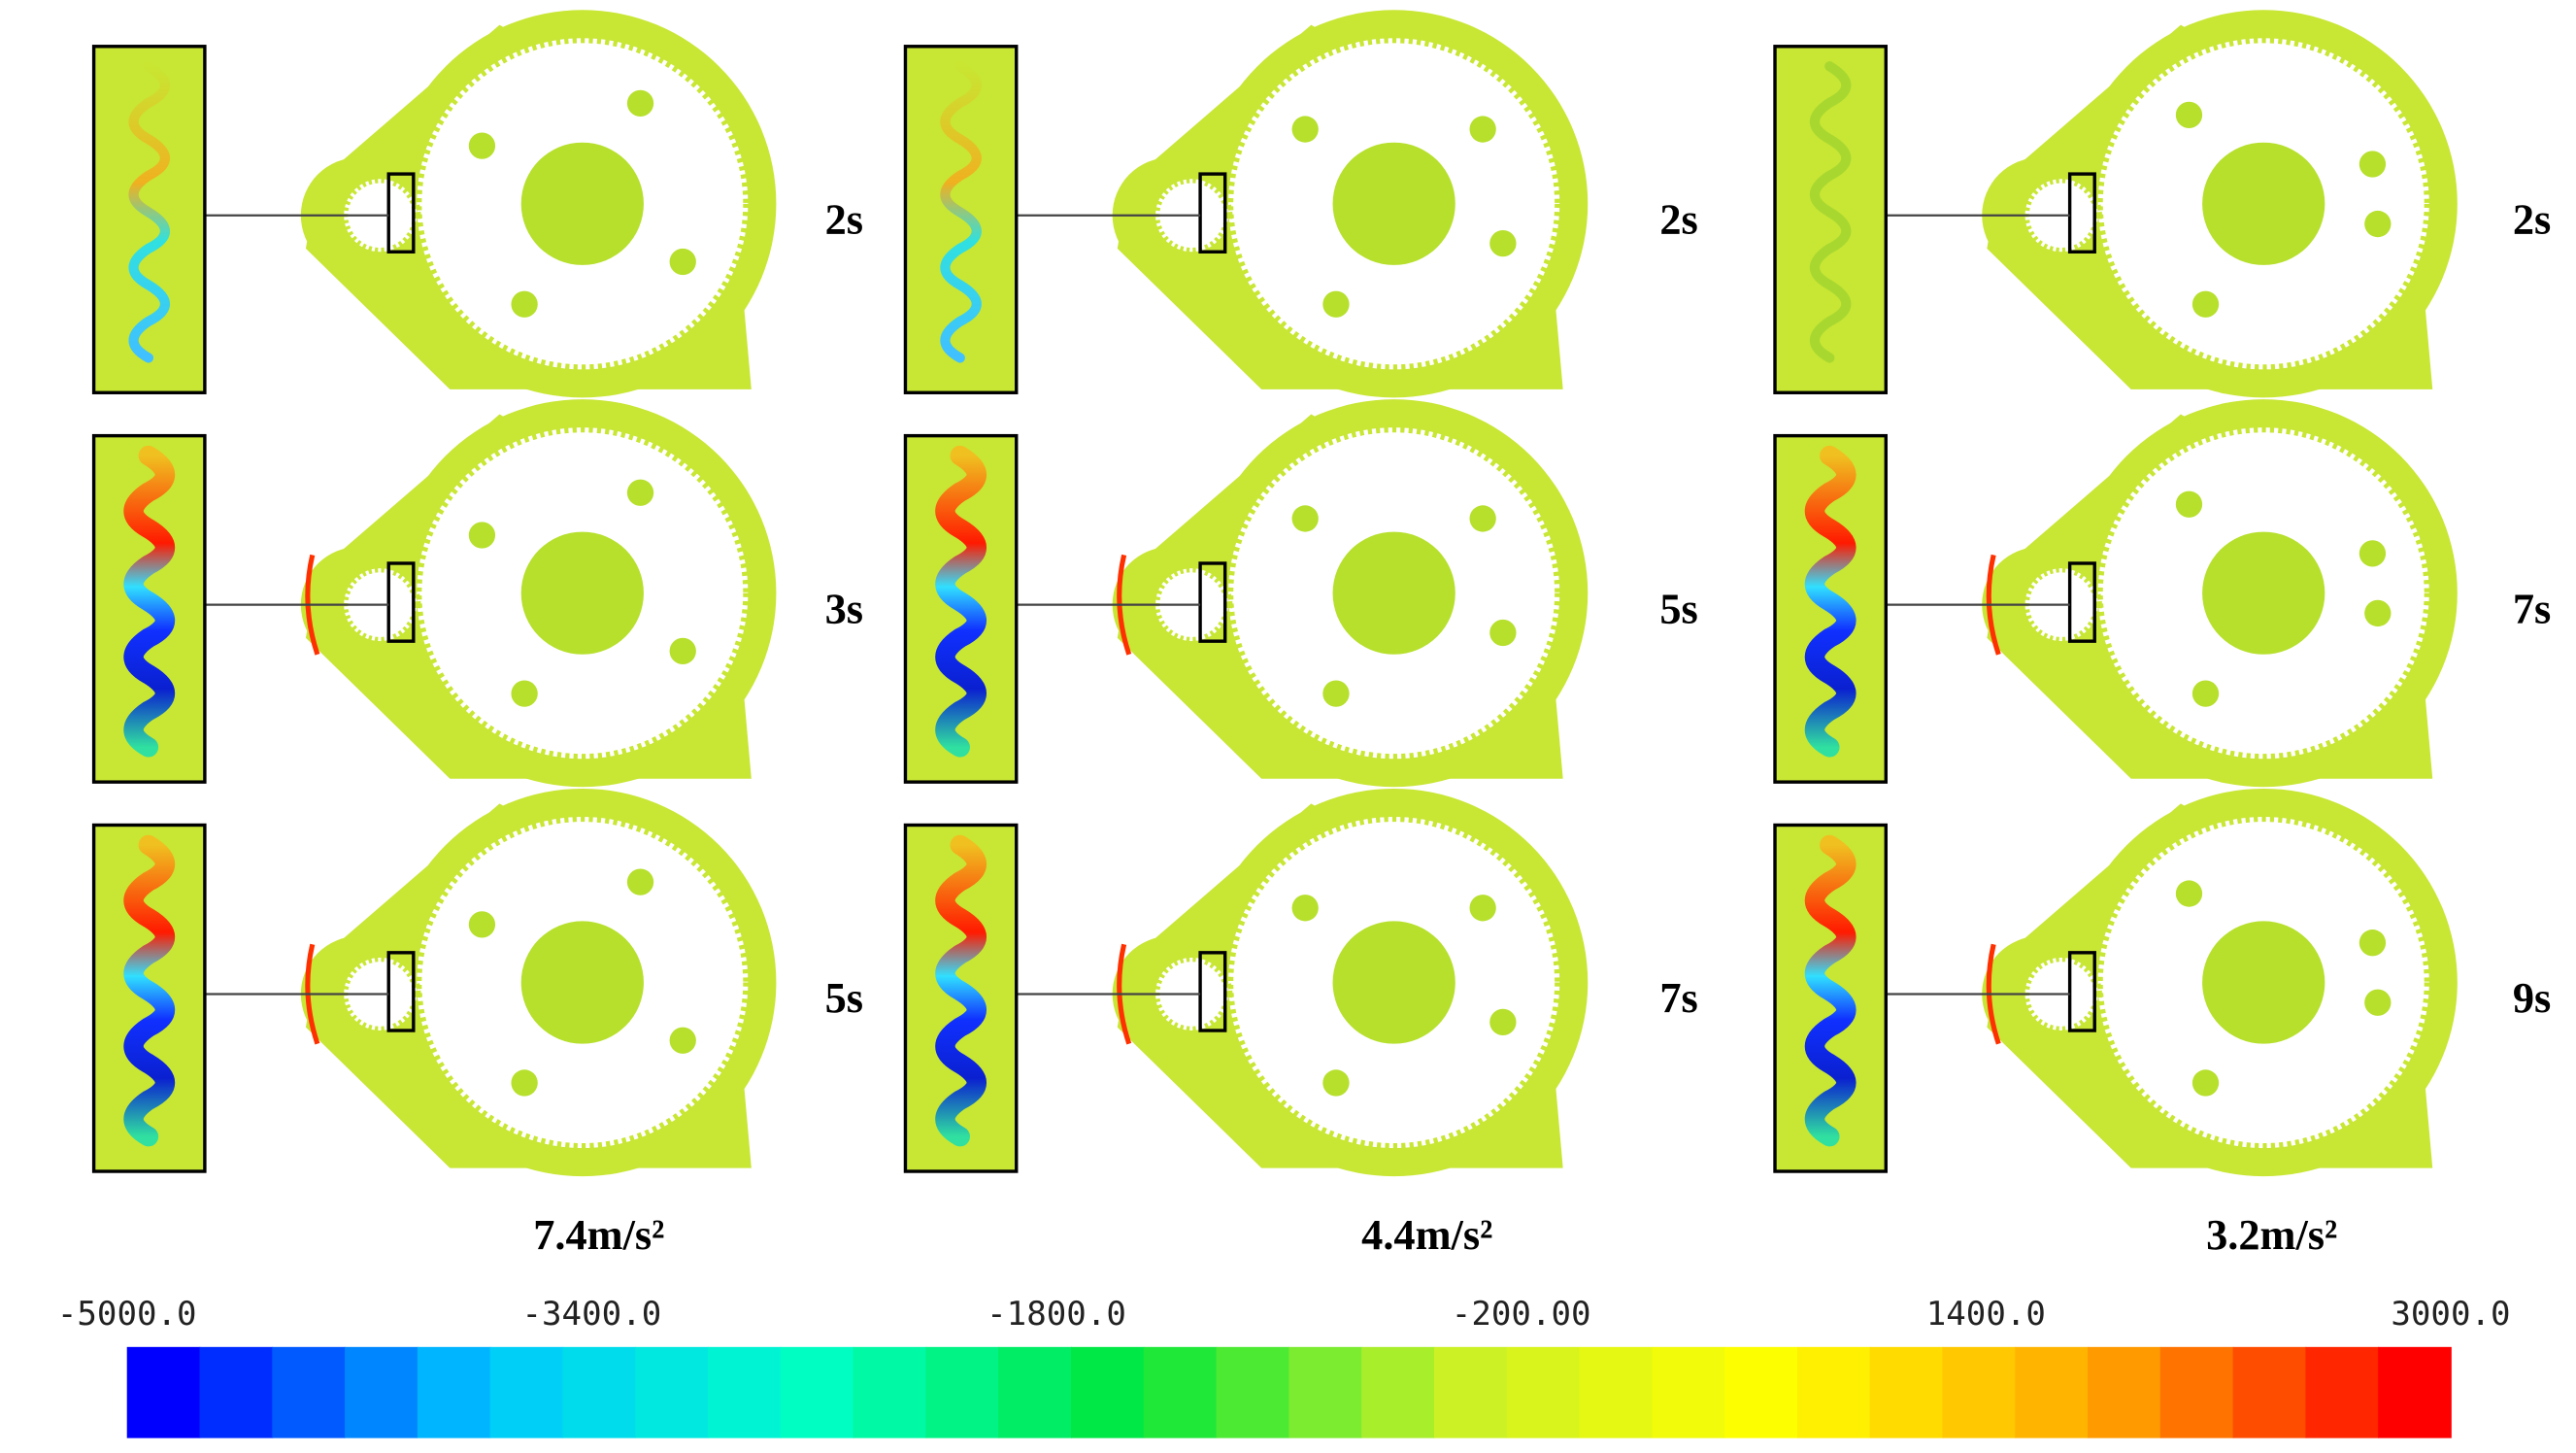 Image resolution: width=2576 pixels, height=1453 pixels. I want to click on colorbar-tick-label: -3400.0, so click(592, 1315).